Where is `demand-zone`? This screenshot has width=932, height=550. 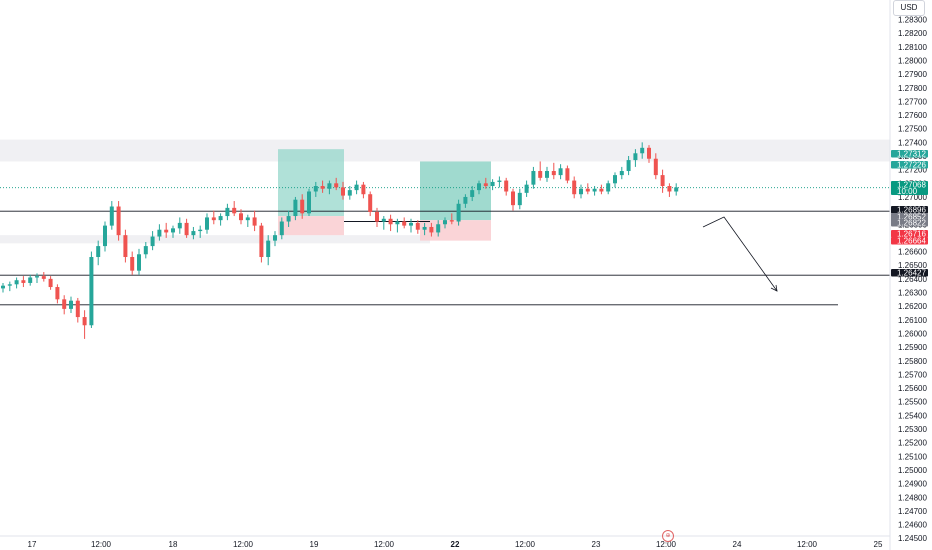
demand-zone is located at coordinates (215, 239).